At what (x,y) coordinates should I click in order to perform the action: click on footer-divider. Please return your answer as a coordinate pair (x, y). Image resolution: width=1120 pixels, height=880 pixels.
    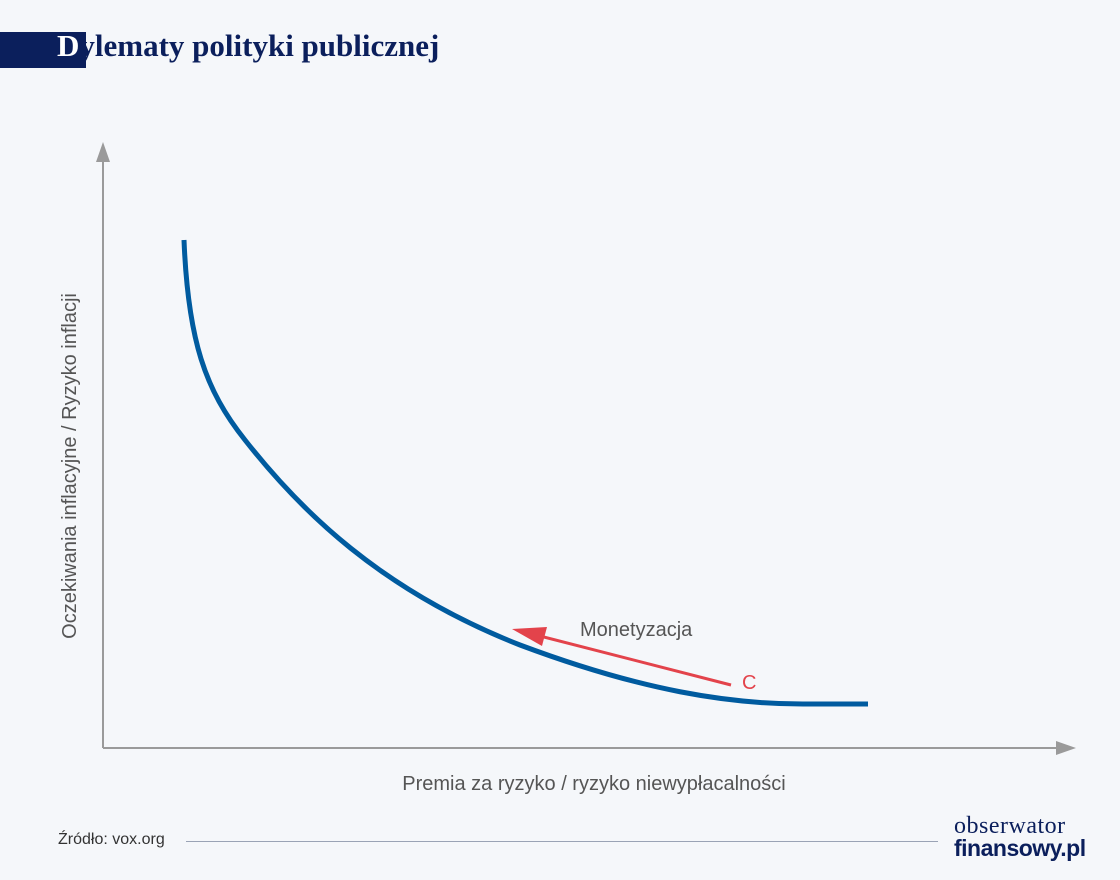
    Looking at the image, I should click on (562, 841).